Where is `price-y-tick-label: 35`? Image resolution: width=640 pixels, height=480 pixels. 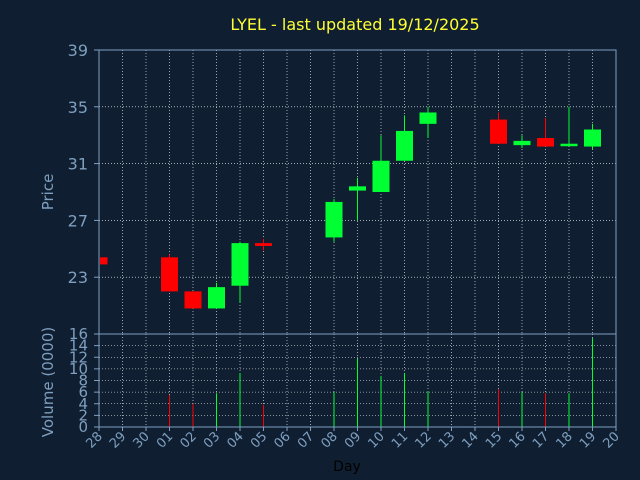 price-y-tick-label: 35 is located at coordinates (78, 107).